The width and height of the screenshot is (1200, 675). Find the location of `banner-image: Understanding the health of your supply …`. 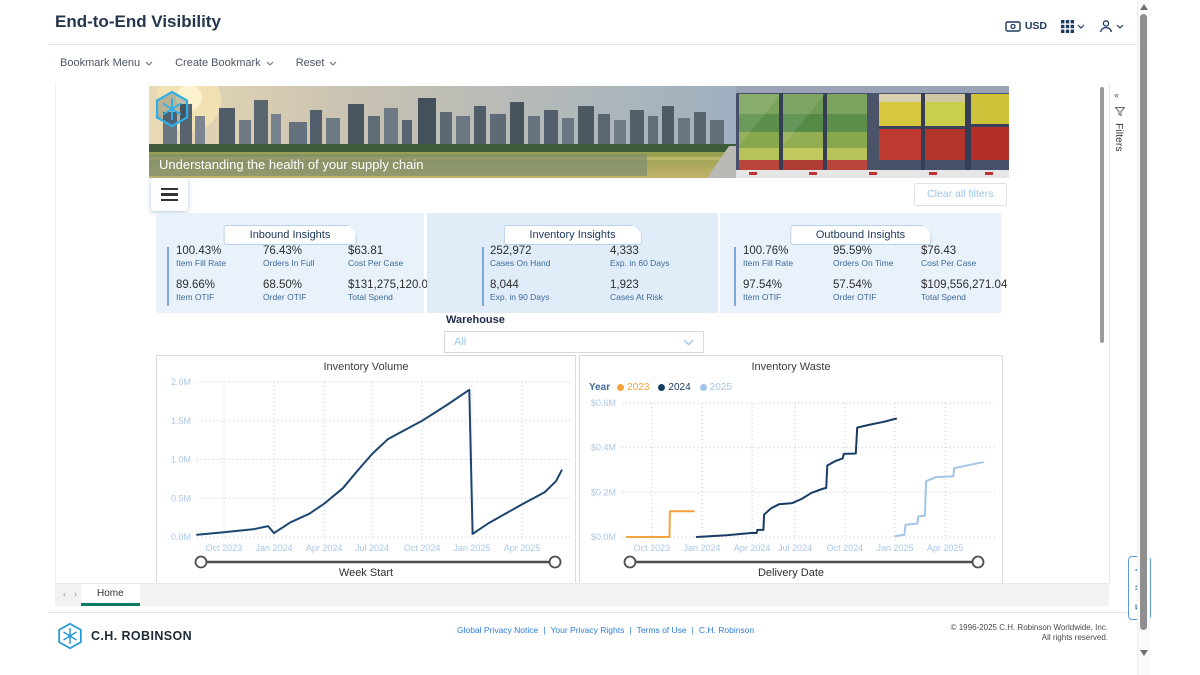

banner-image: Understanding the health of your supply … is located at coordinates (579, 132).